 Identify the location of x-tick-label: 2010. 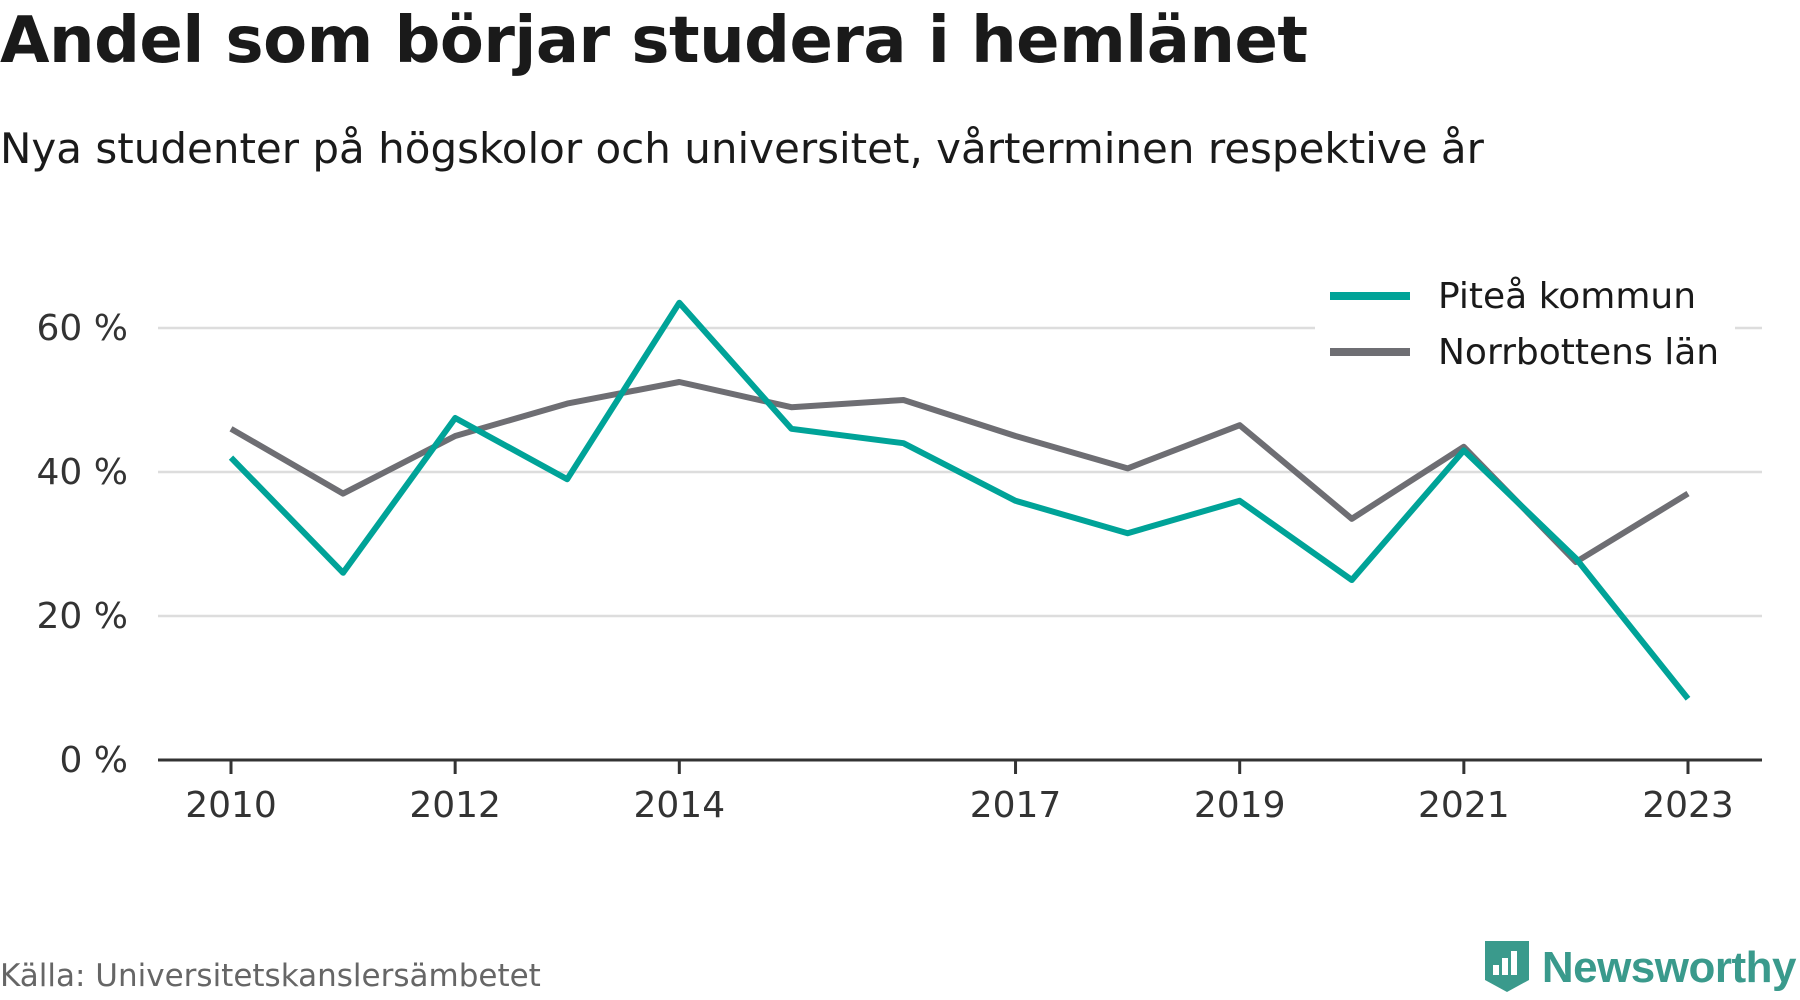
(231, 805).